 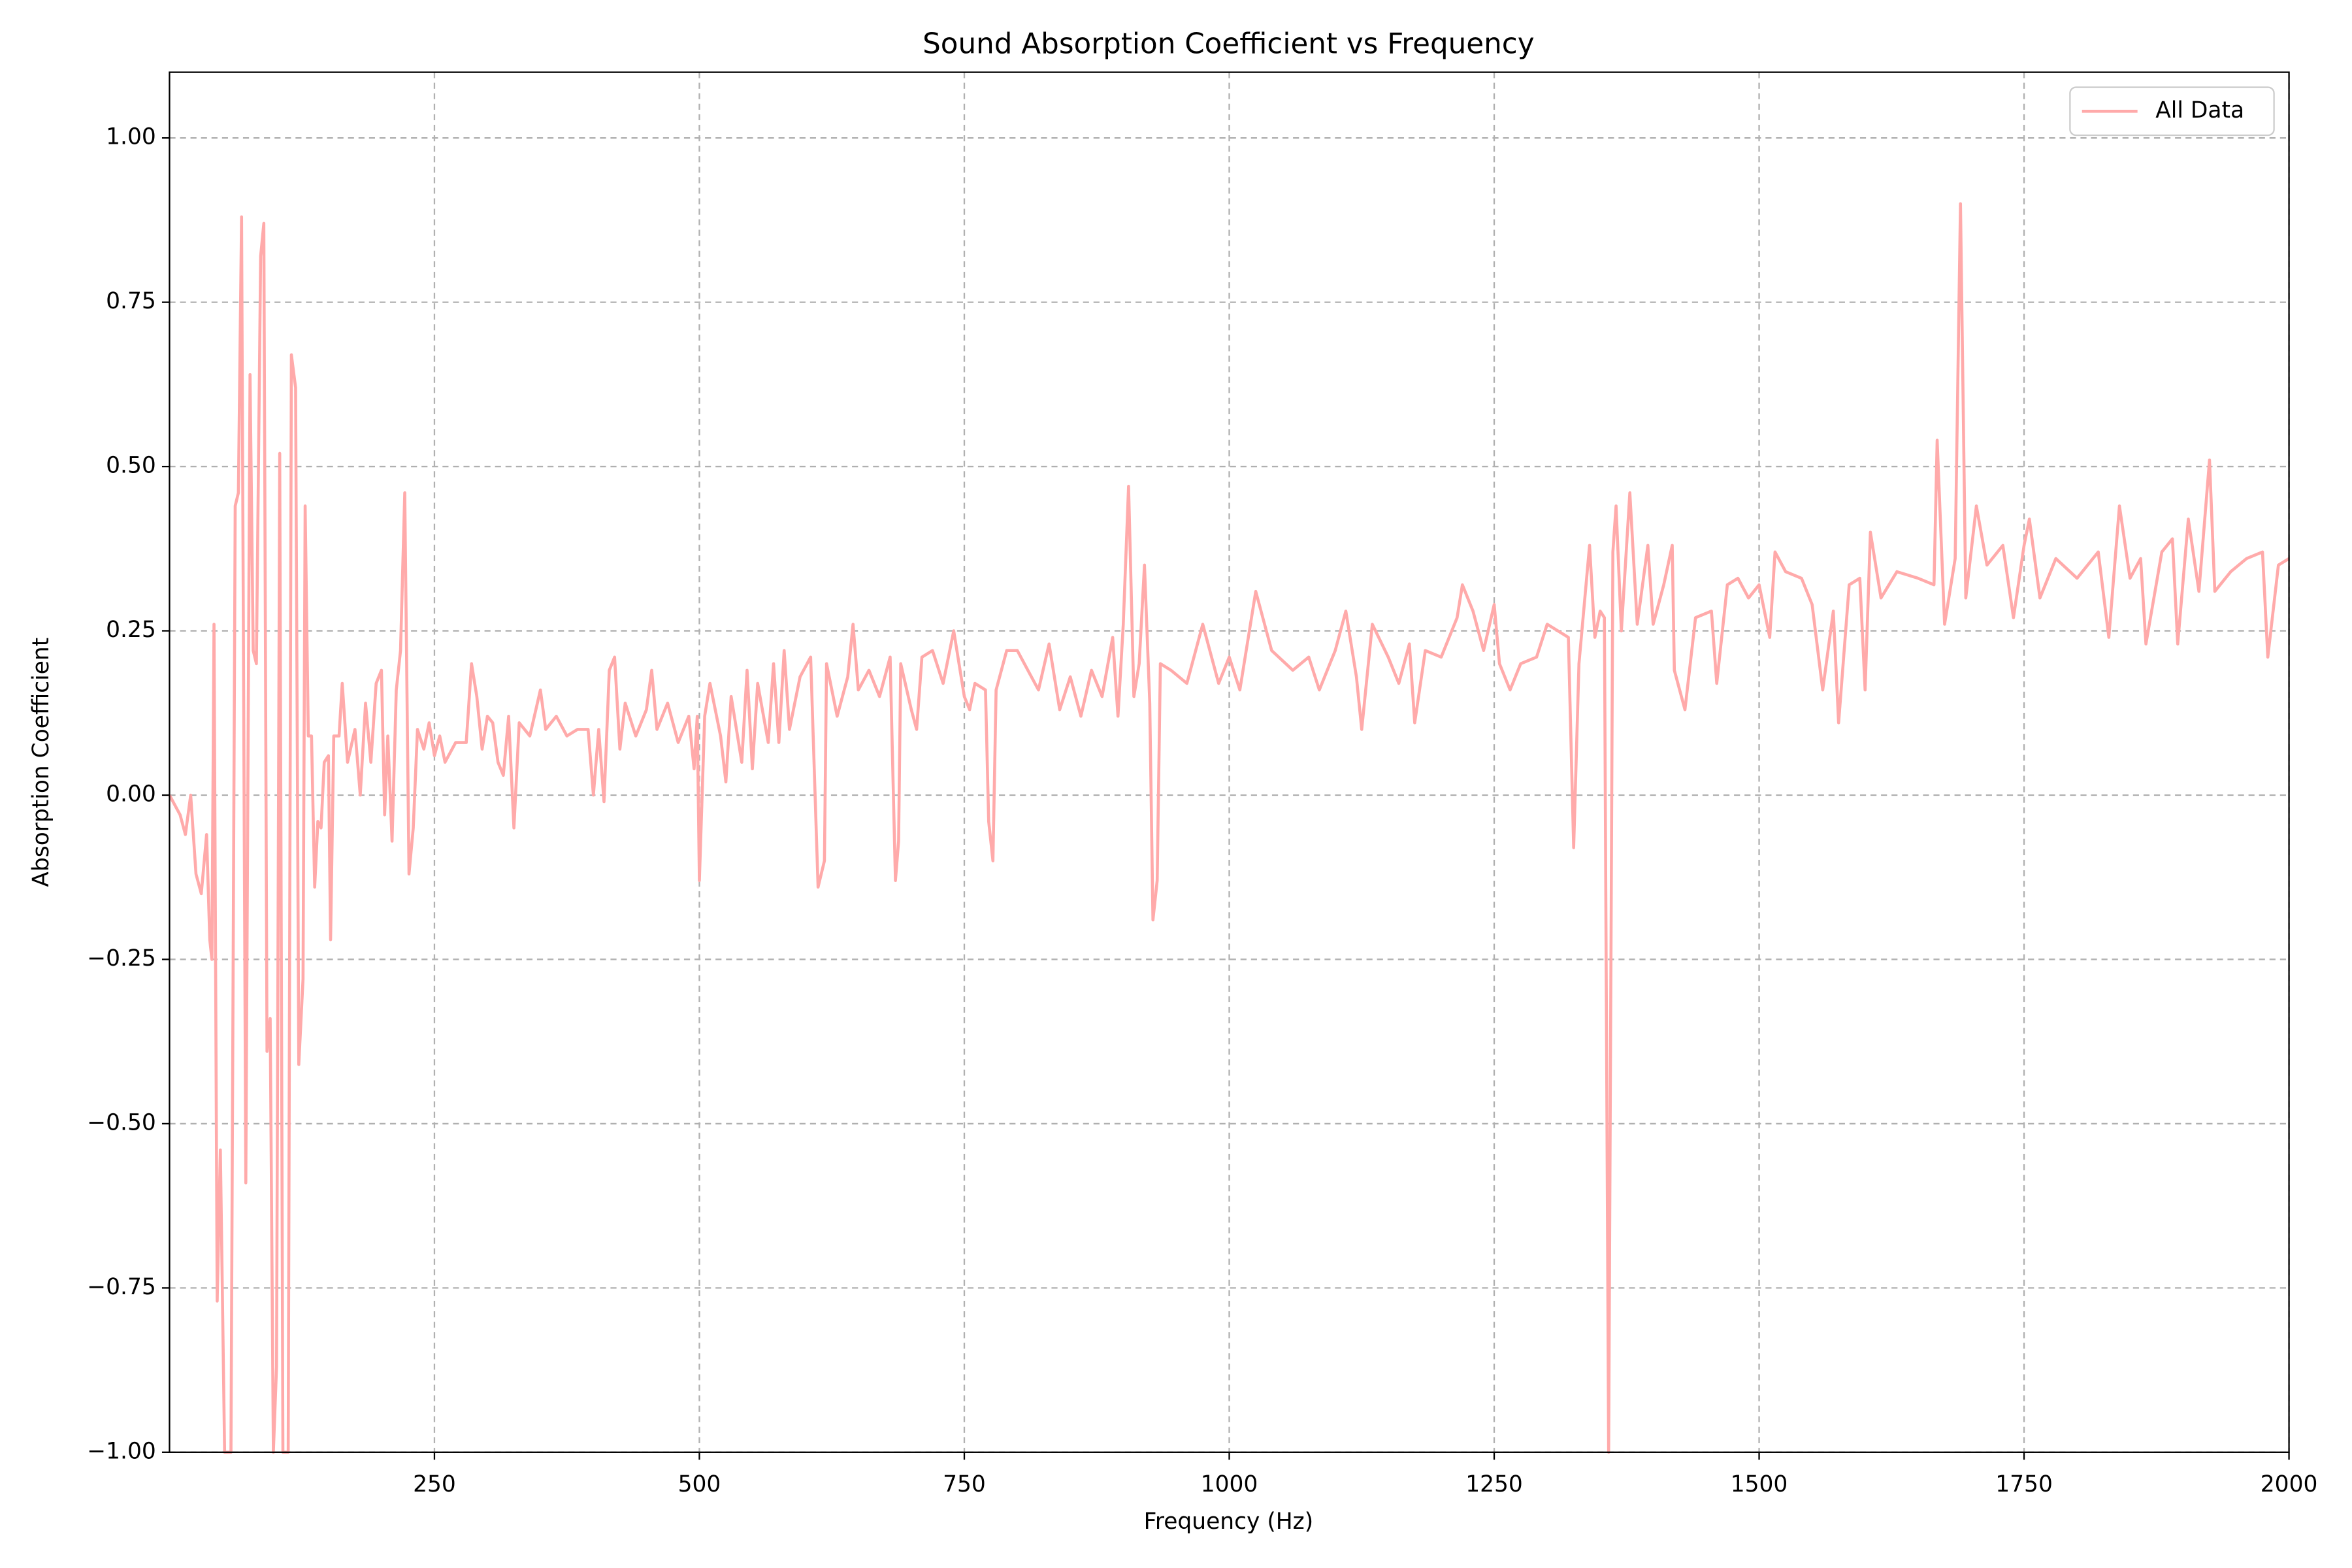 I want to click on y-tick-label: 0.75, so click(x=131, y=301).